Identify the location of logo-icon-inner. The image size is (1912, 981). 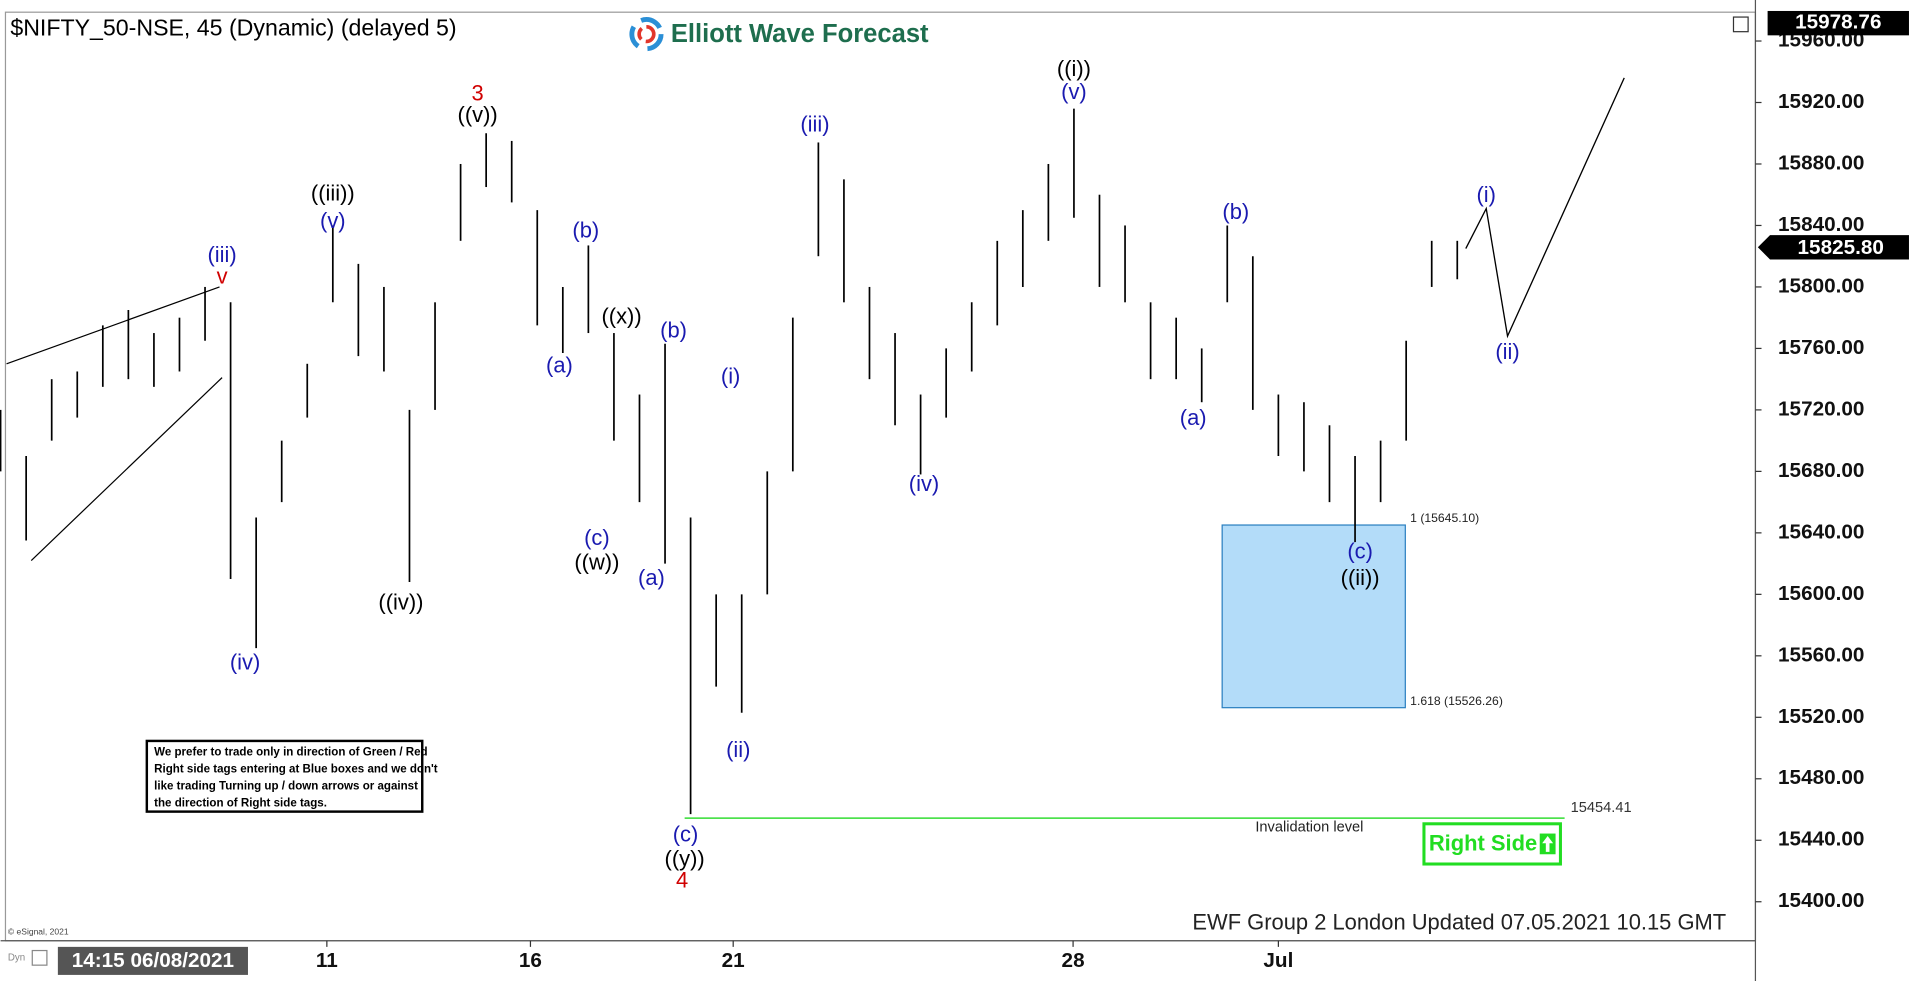
(646, 34).